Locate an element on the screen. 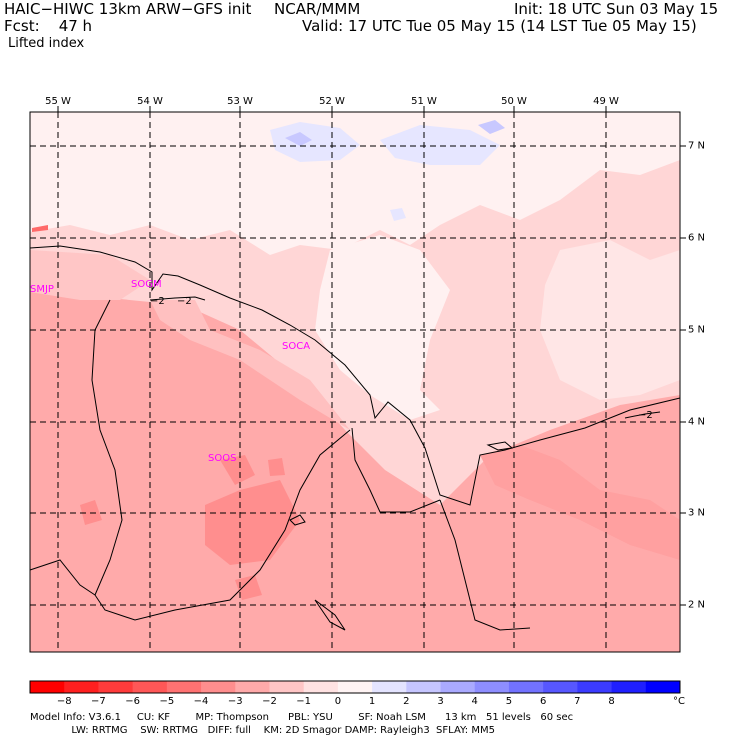  colorbar-unit: °C is located at coordinates (679, 701).